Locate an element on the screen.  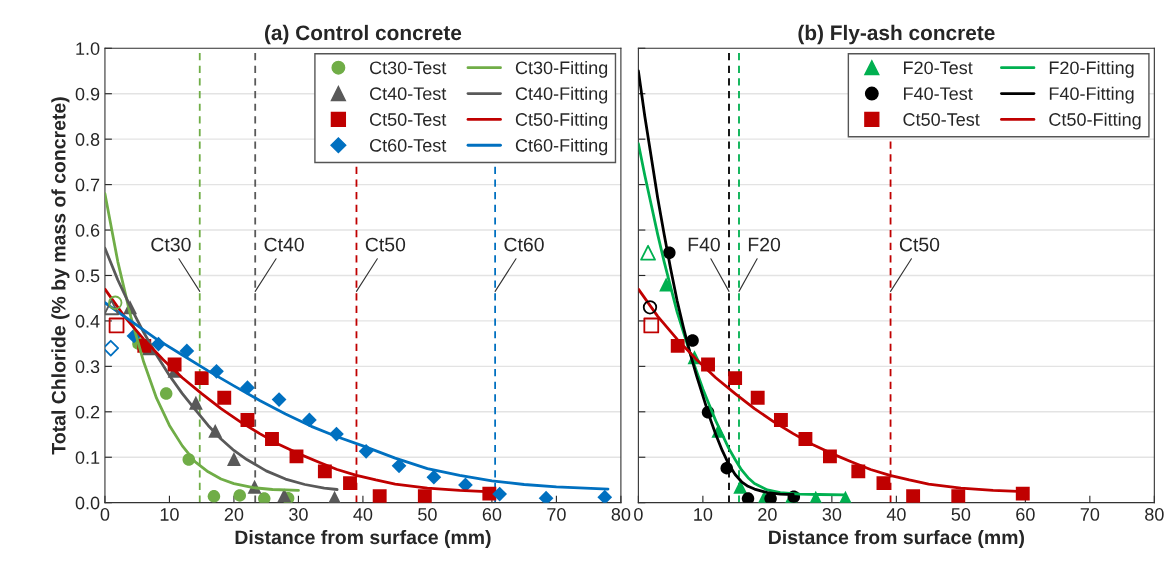
y-axis-title: Total Chloride (% by mass of concrete) is located at coordinates (60, 276).